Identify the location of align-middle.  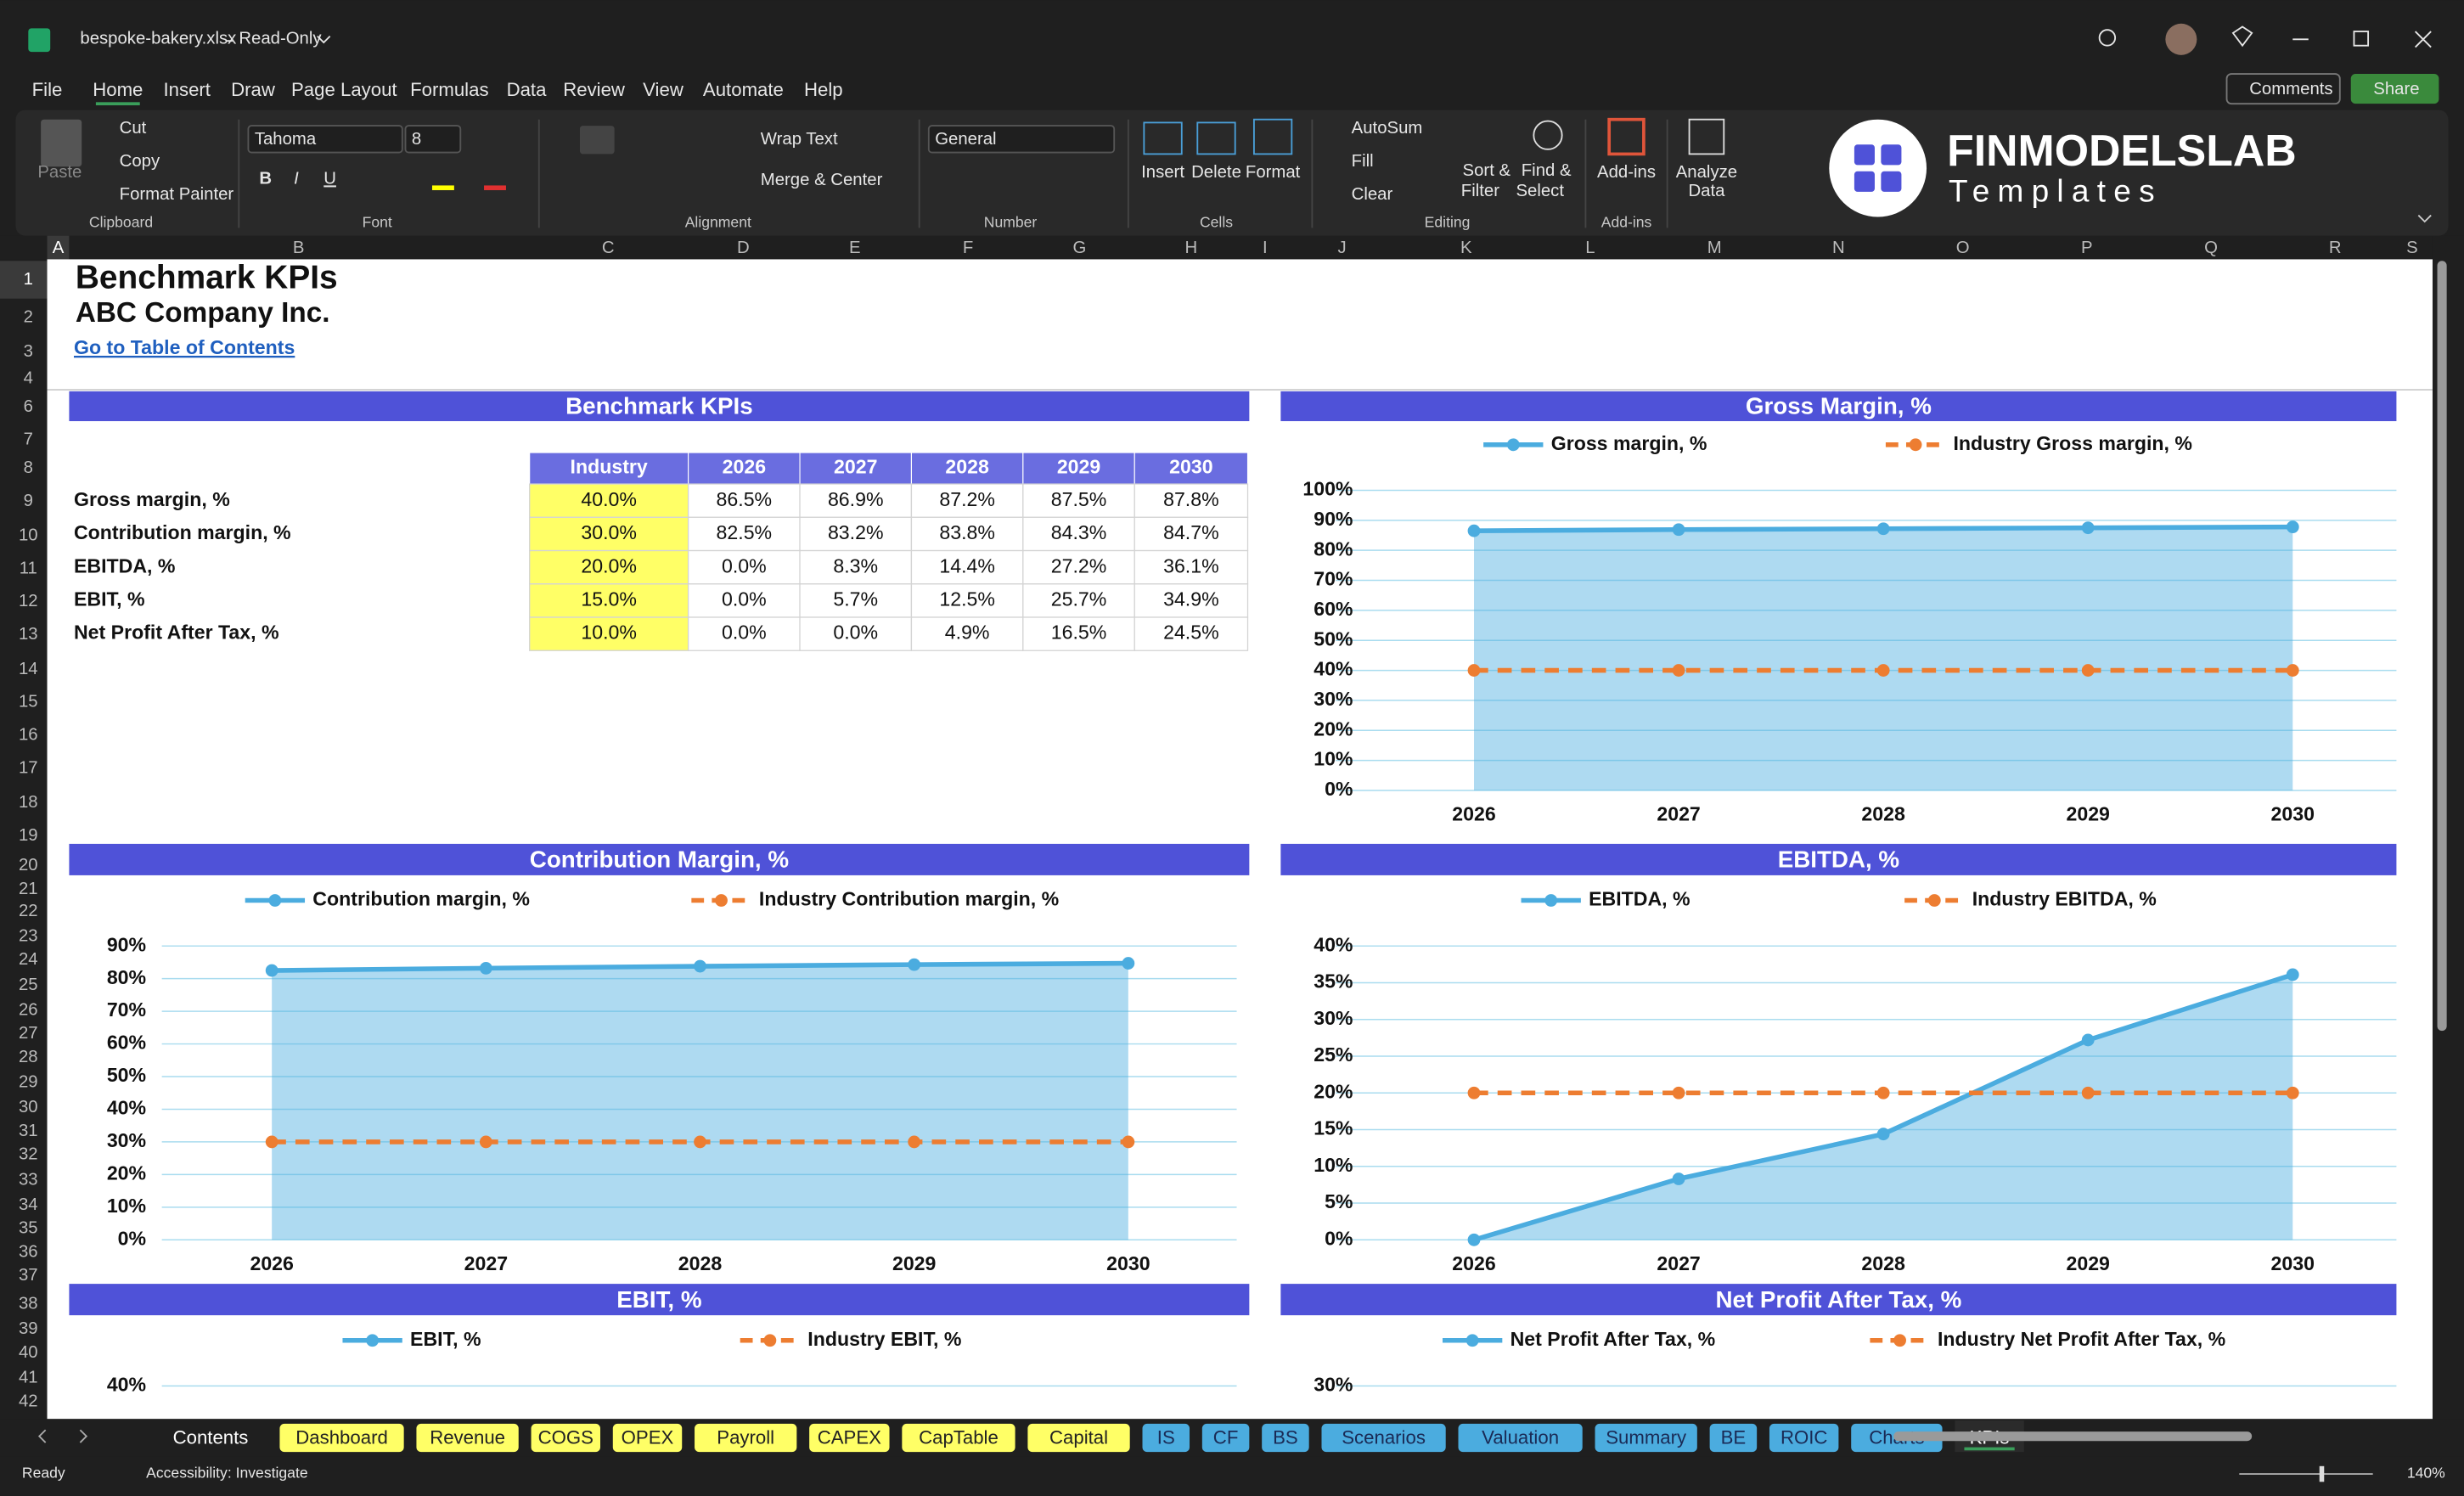
(597, 140).